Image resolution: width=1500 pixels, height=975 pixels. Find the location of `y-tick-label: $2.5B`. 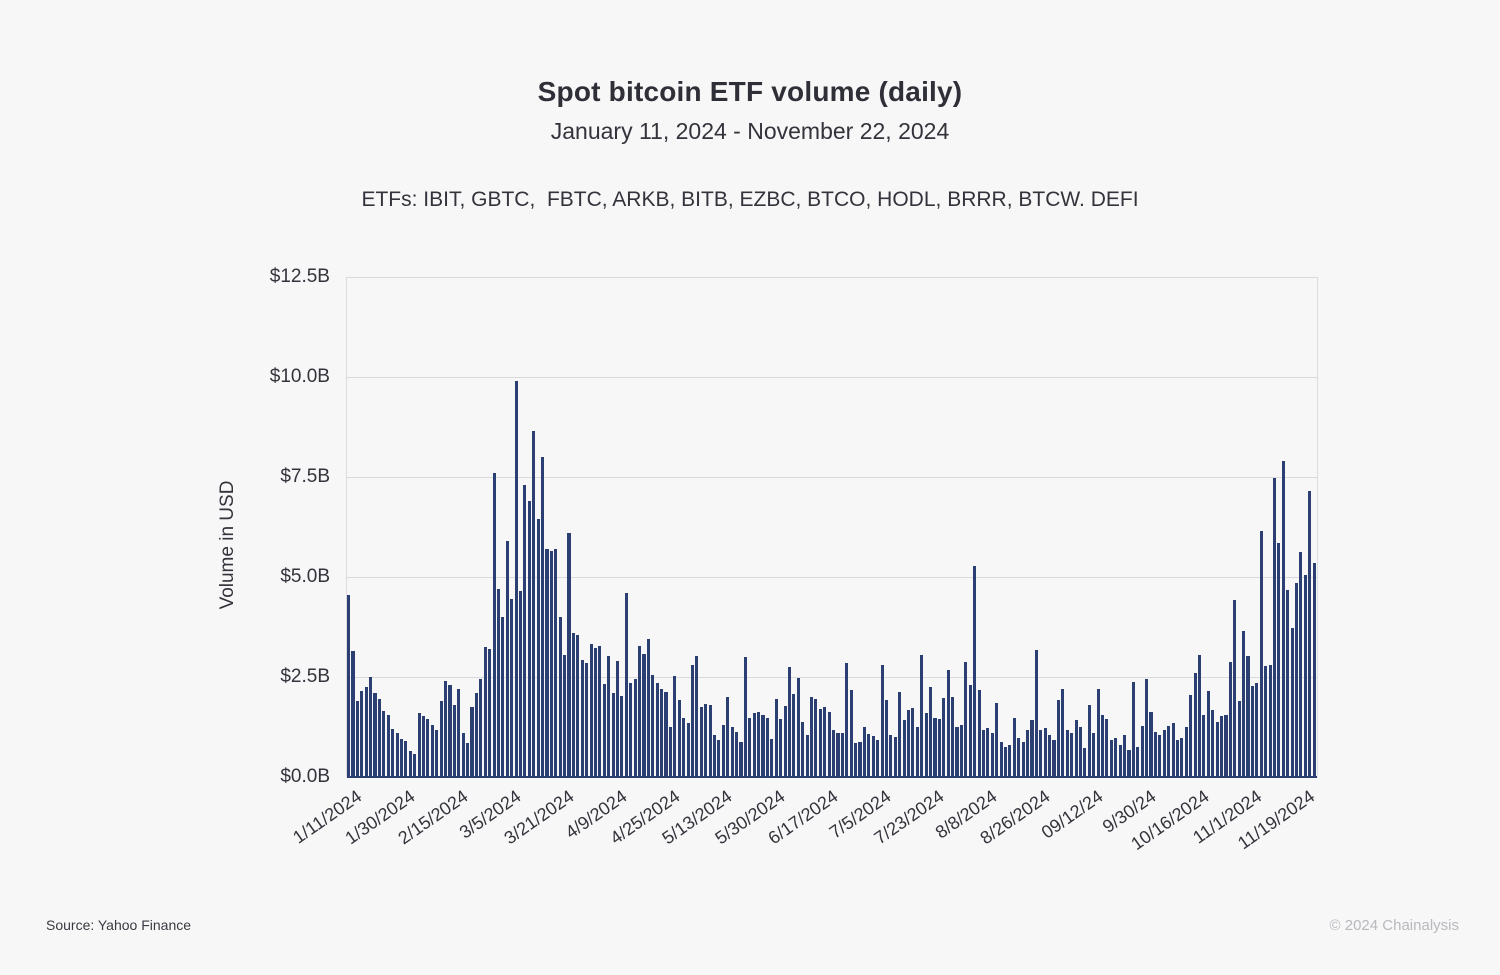

y-tick-label: $2.5B is located at coordinates (305, 676).